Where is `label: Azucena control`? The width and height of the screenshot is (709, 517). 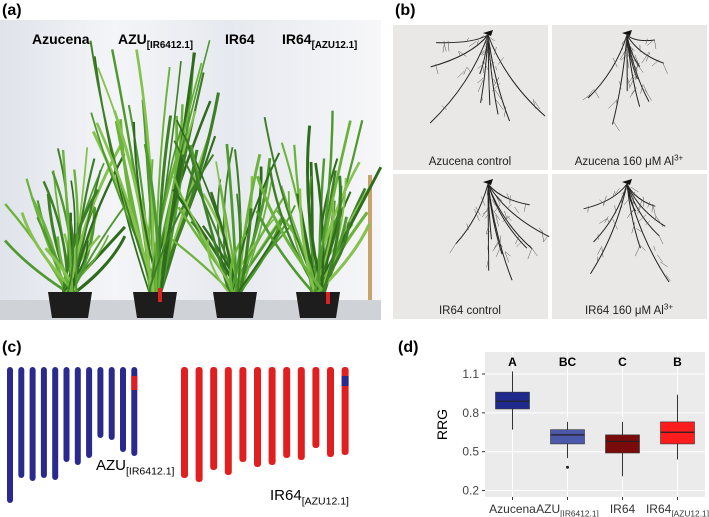
label: Azucena control is located at coordinates (470, 162).